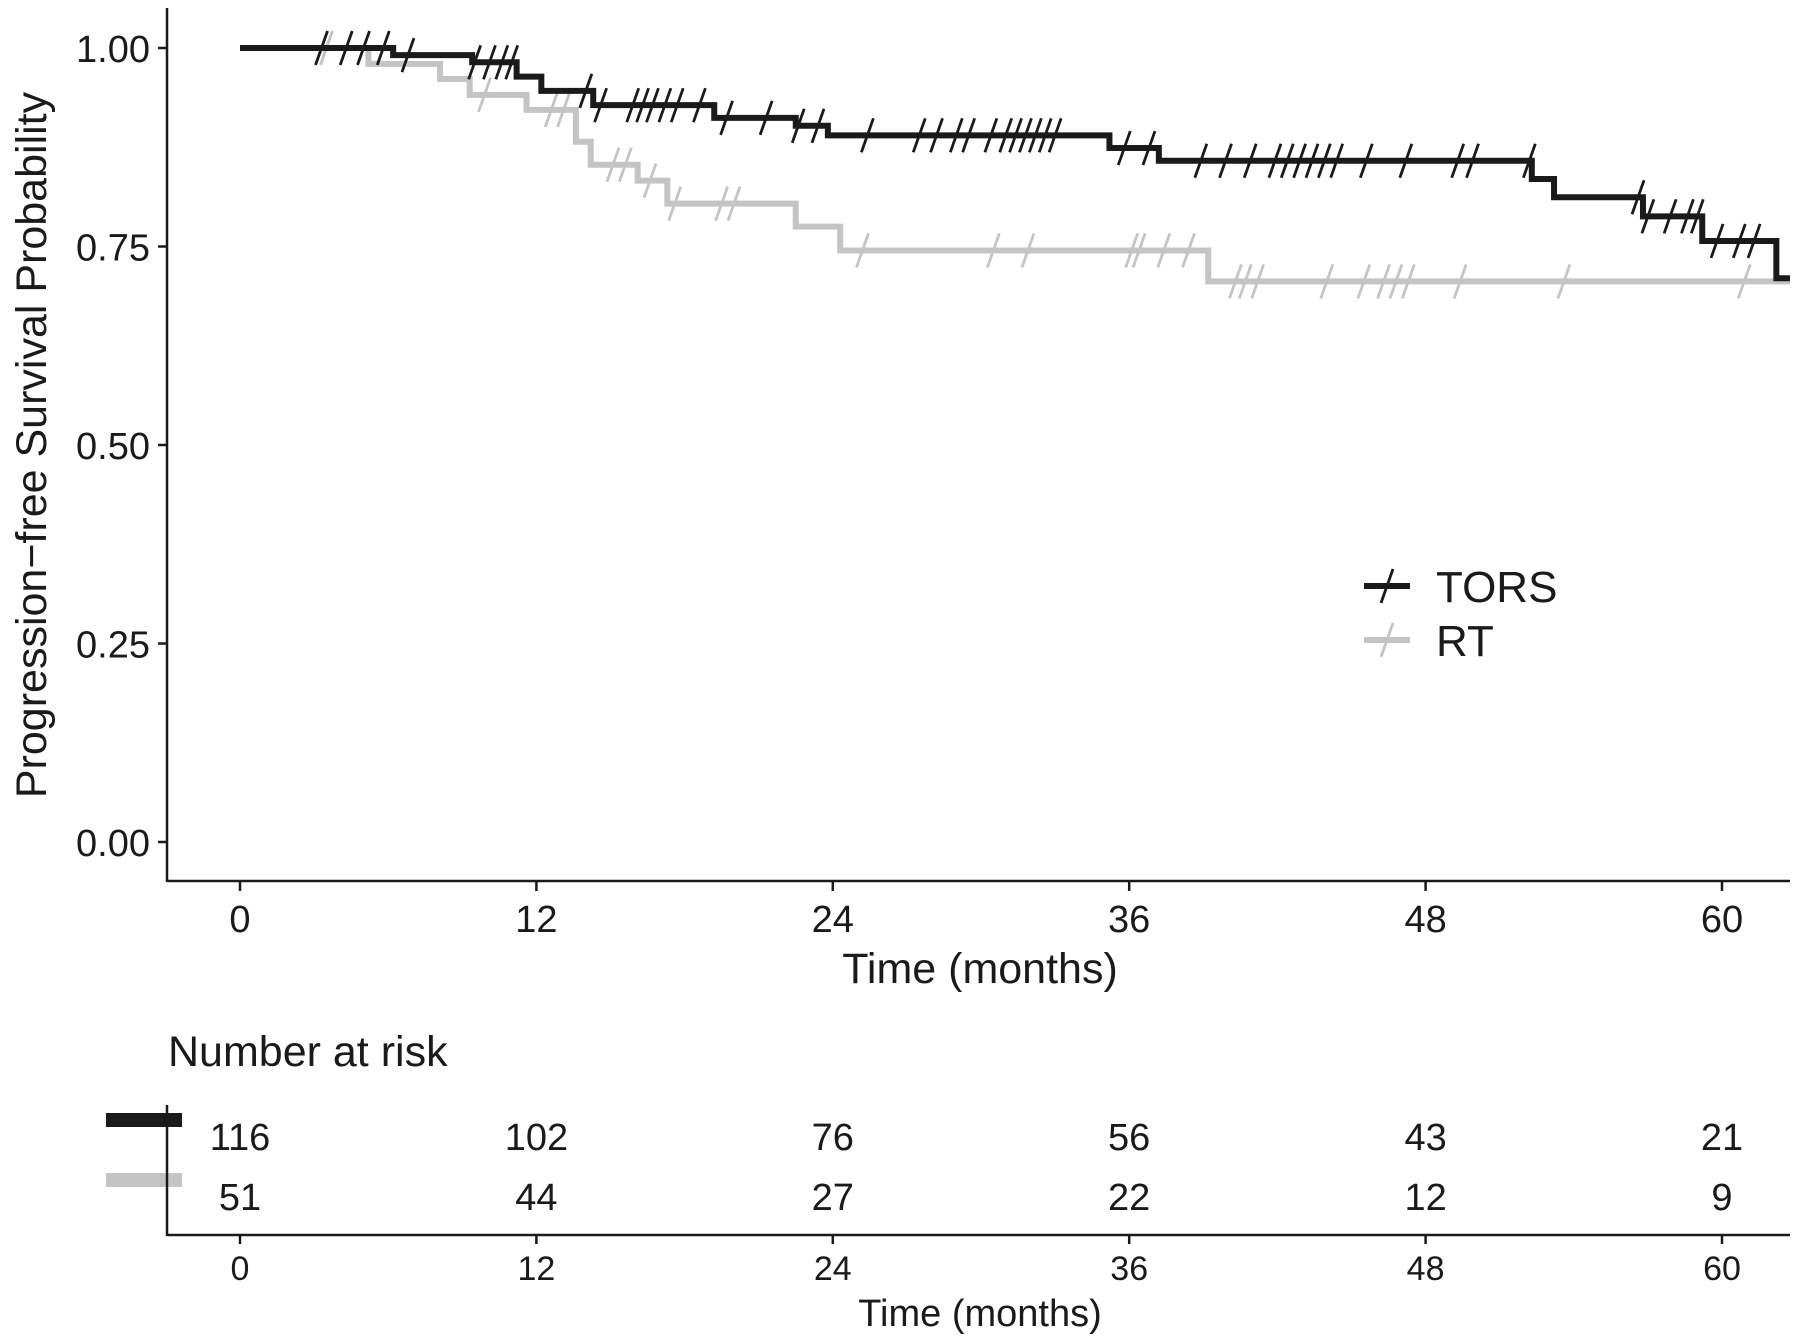 This screenshot has height=1343, width=1800. What do you see at coordinates (113, 249) in the screenshot?
I see `y-tick-label: 0.75` at bounding box center [113, 249].